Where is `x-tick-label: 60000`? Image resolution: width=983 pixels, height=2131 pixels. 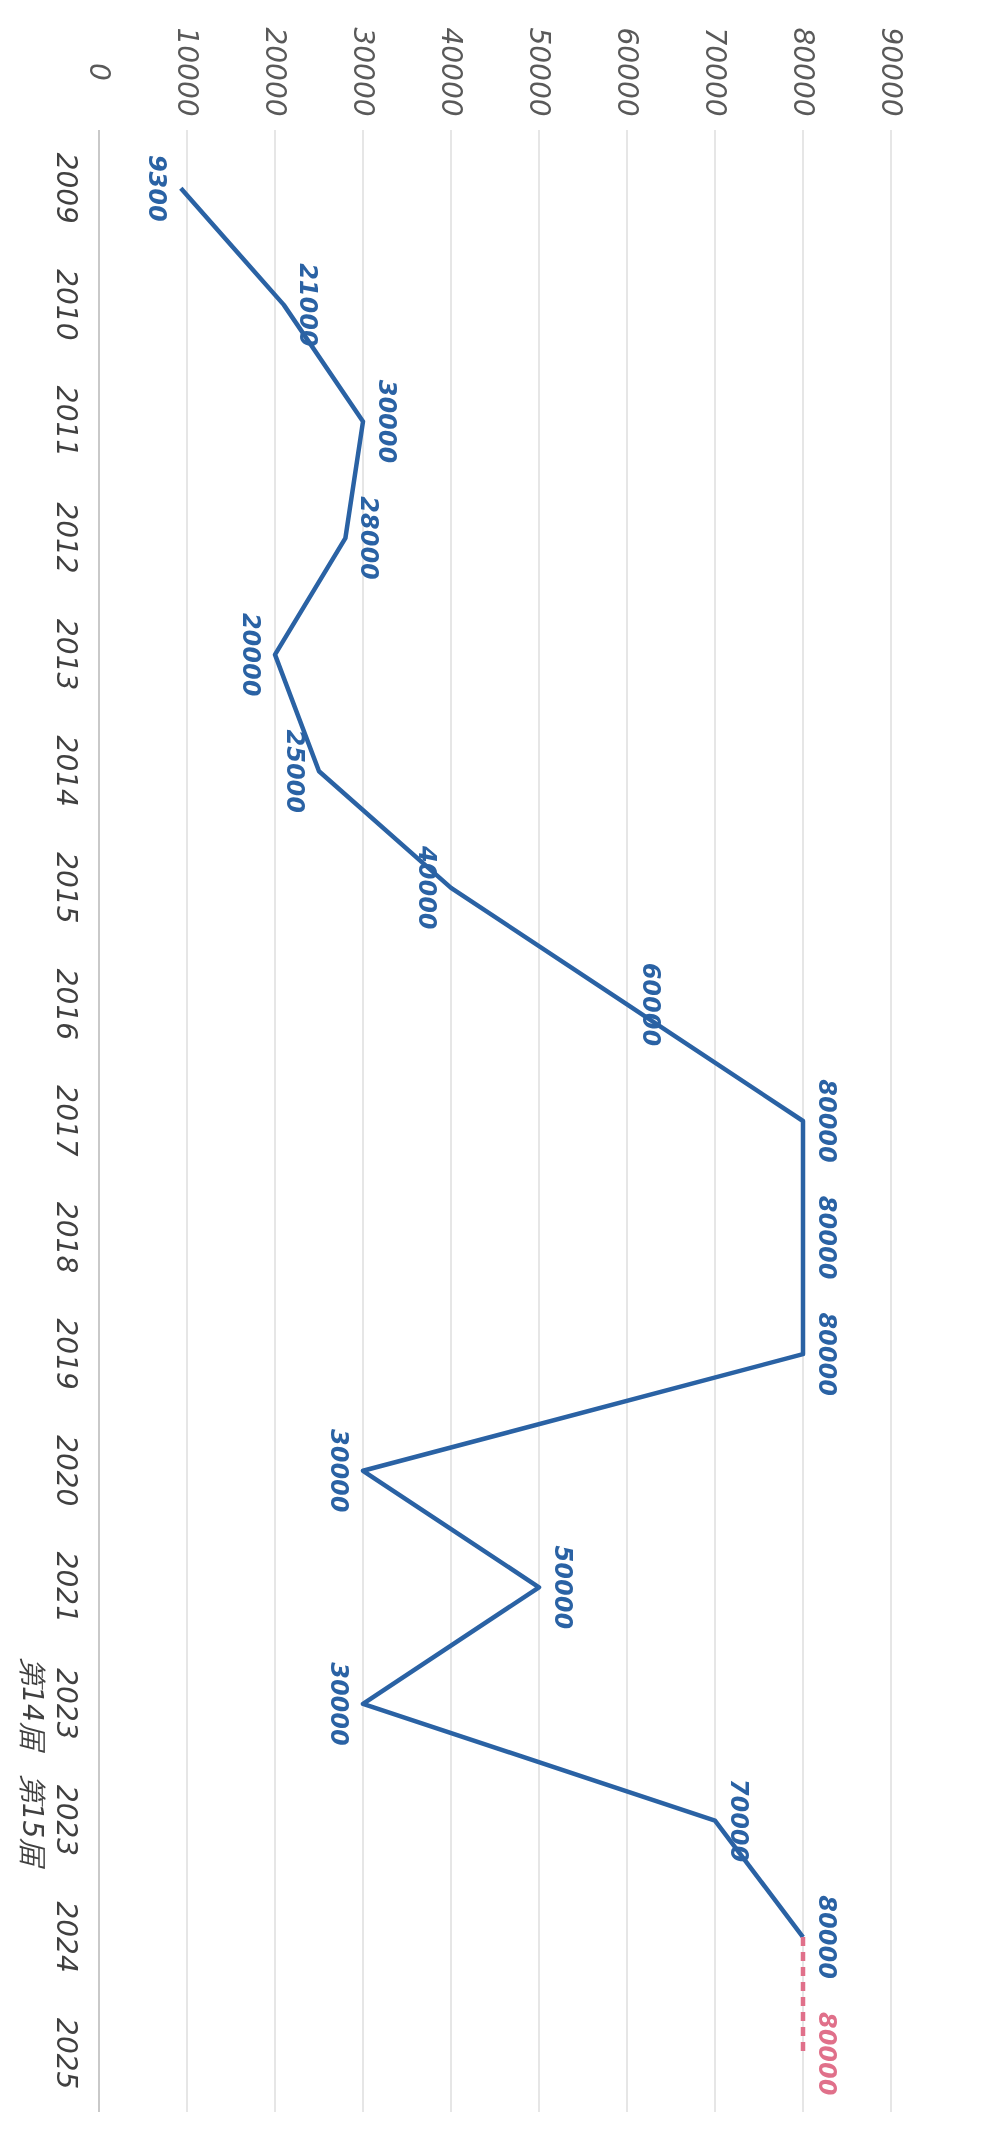 x-tick-label: 60000 is located at coordinates (627, 72).